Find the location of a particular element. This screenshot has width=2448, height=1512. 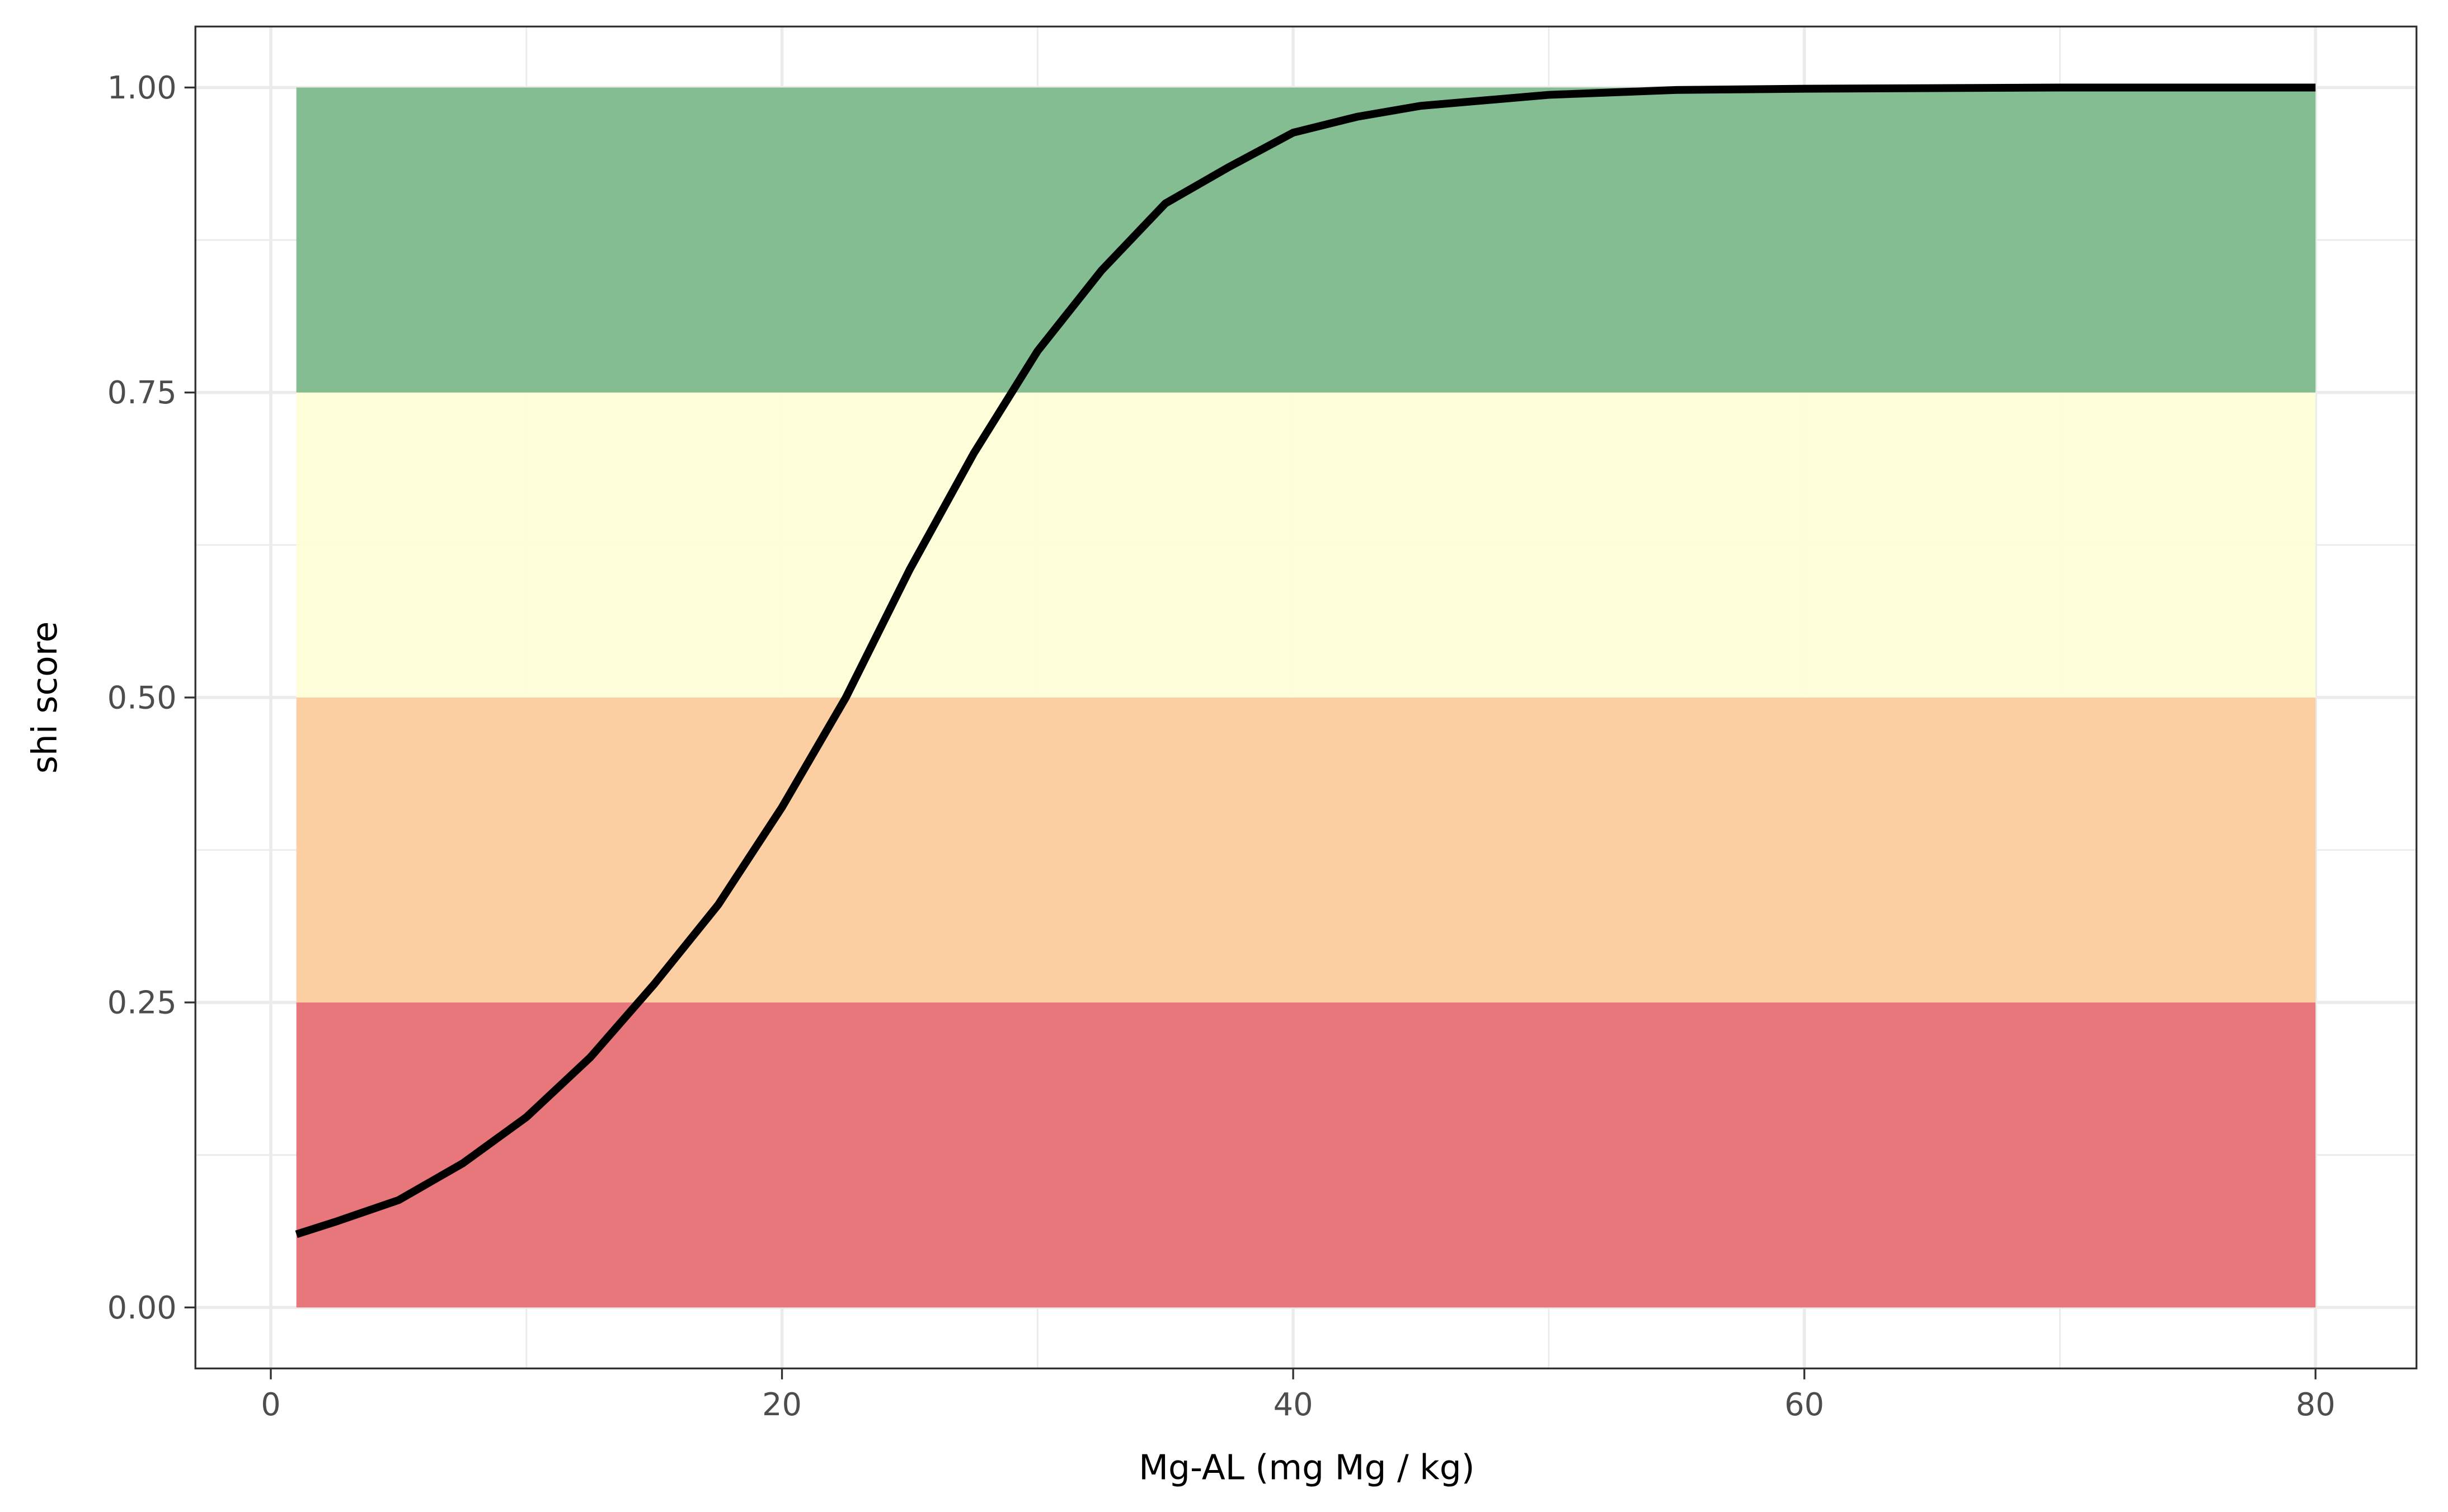

y-tick-label: 0.50 is located at coordinates (142, 698).